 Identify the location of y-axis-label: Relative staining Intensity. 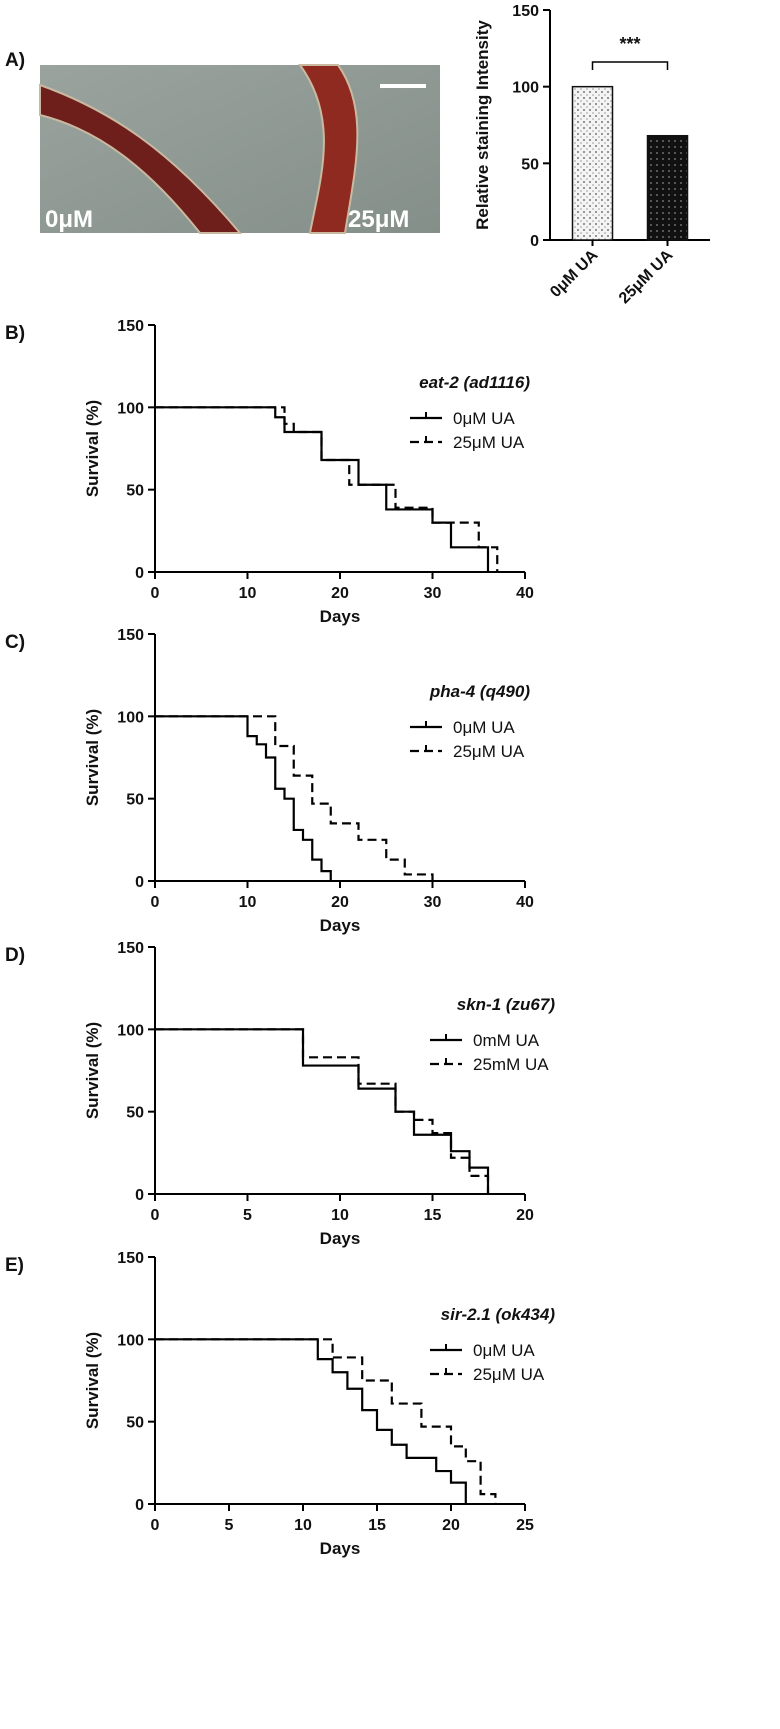
(482, 125).